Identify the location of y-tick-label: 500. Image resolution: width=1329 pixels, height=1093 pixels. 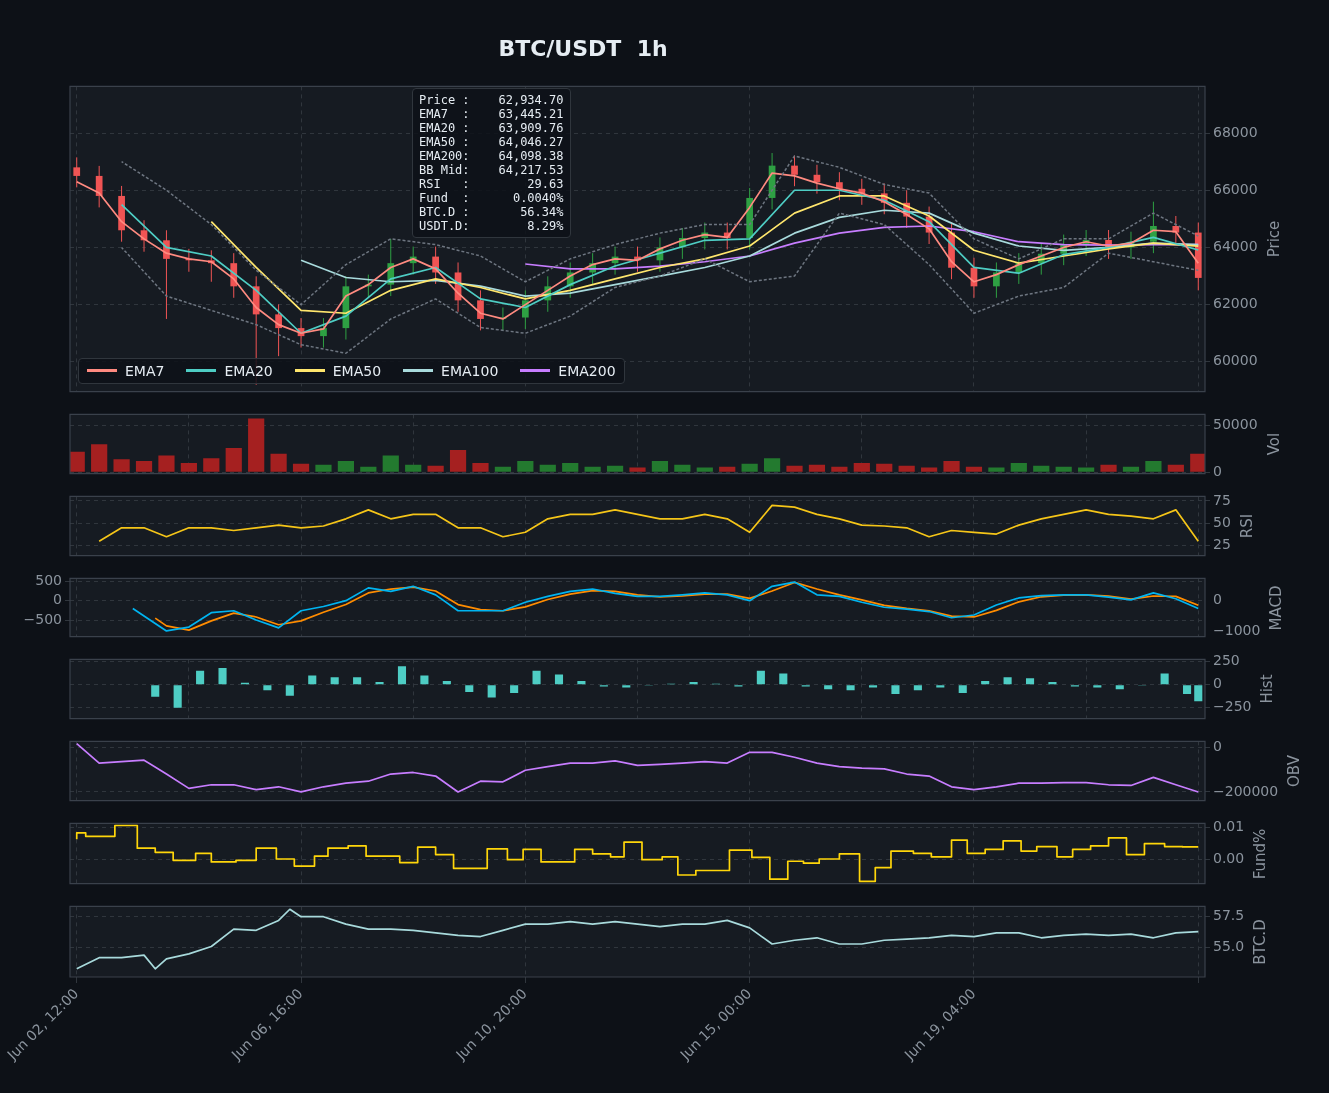
(48, 579).